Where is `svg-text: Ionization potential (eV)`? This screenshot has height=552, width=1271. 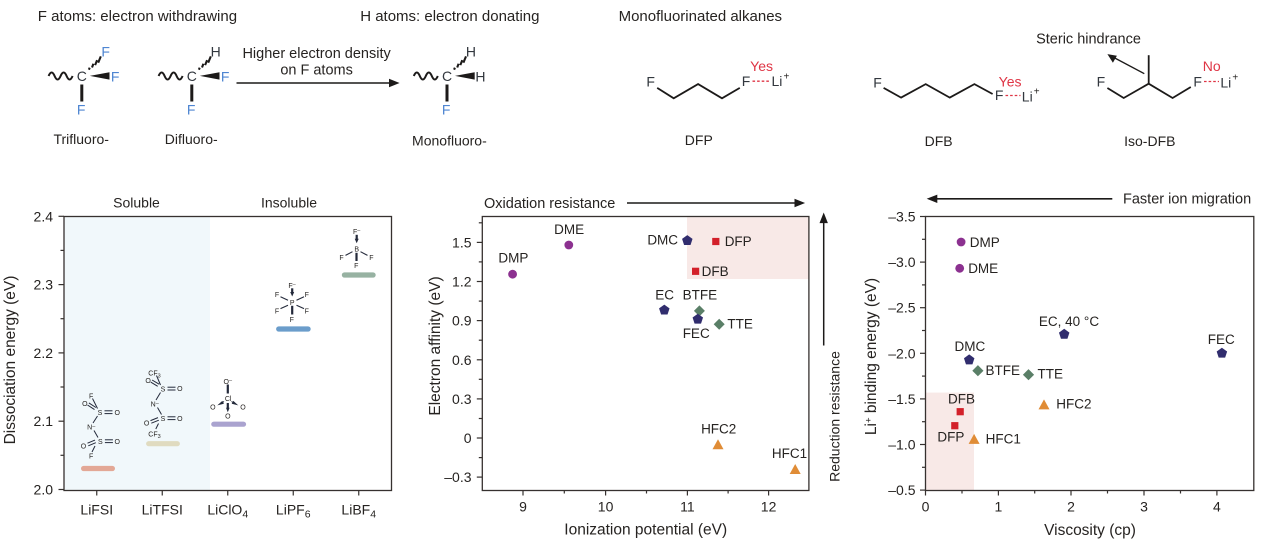
svg-text: Ionization potential (eV) is located at coordinates (645, 530).